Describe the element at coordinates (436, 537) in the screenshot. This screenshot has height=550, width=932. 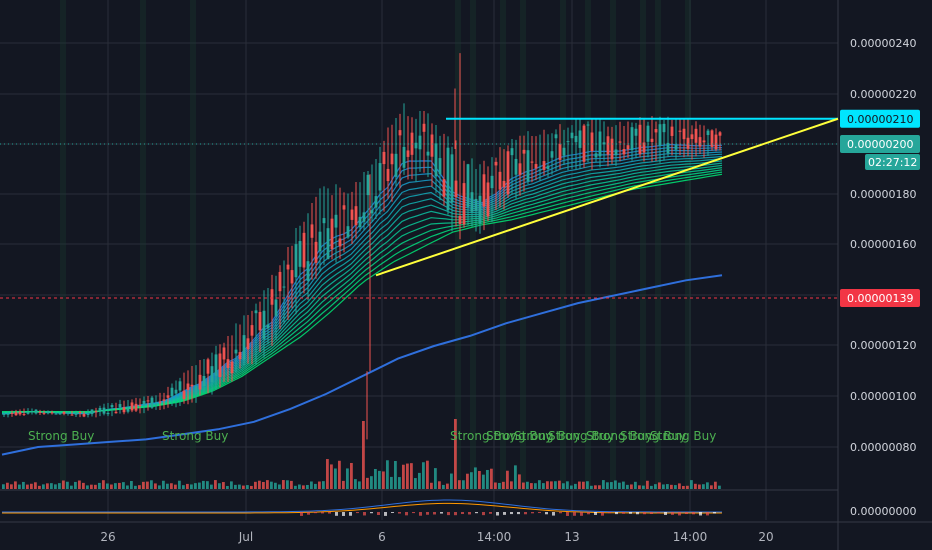
I see `time-axis: 26 Jul 6 14:00 13 14:00 20` at that location.